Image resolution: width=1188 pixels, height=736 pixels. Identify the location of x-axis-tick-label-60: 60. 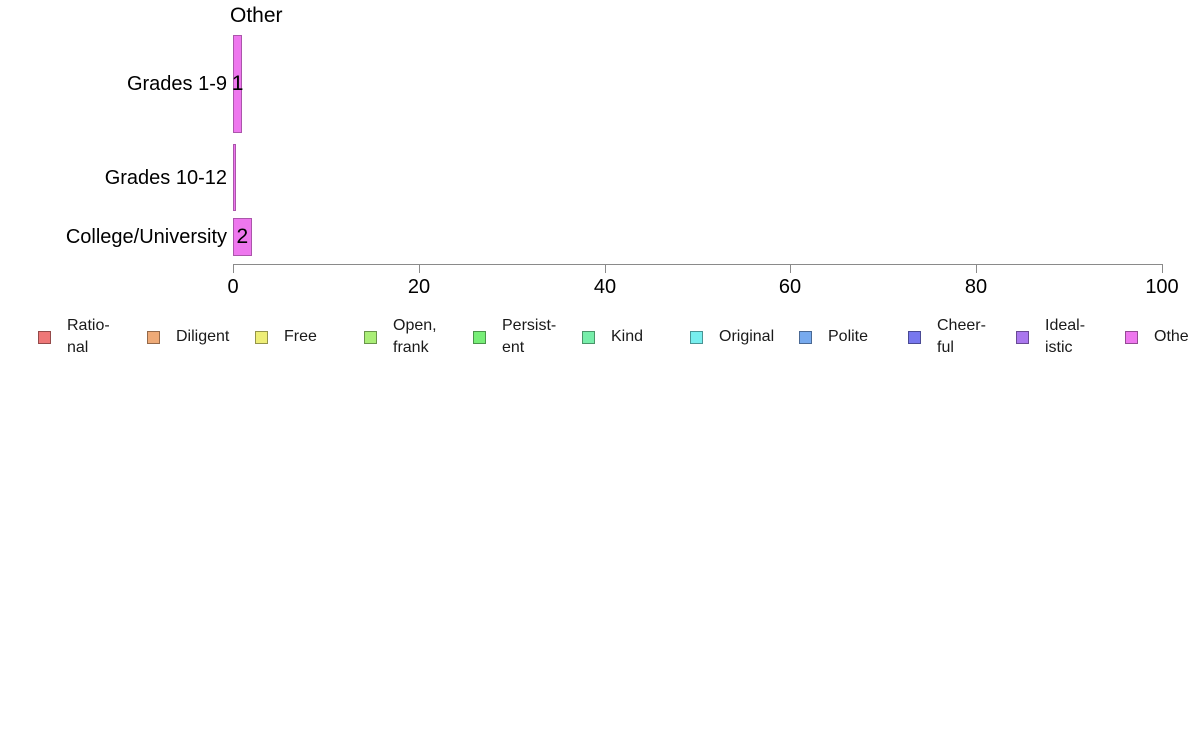
(790, 287).